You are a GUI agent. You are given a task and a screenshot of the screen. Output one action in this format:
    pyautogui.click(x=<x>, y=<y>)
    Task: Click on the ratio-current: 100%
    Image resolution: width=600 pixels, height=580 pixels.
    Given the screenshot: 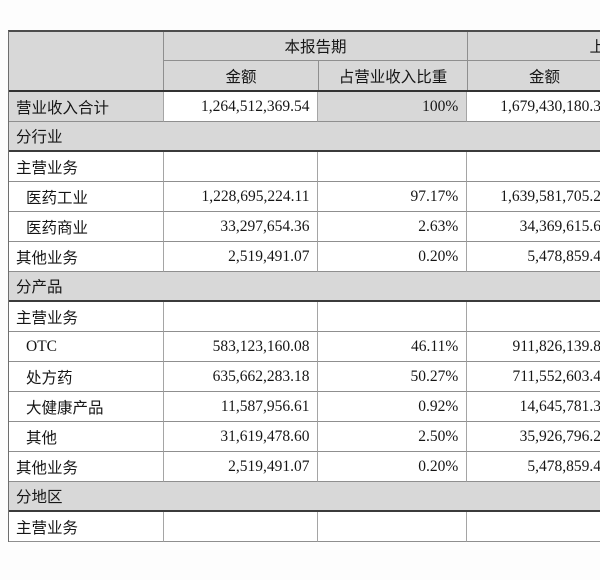 What is the action you would take?
    pyautogui.click(x=393, y=107)
    